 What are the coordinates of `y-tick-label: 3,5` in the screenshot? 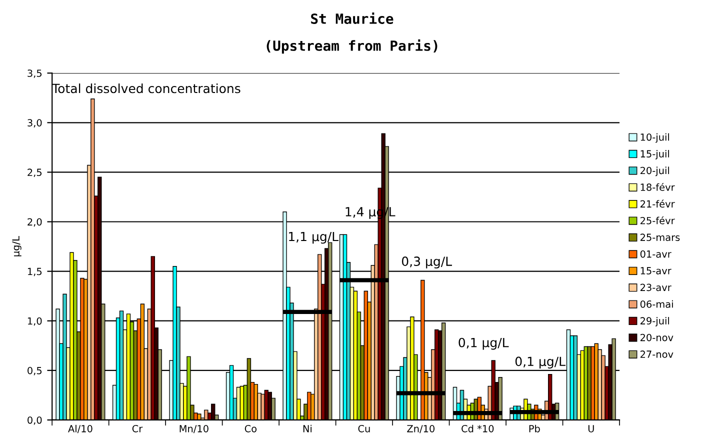 It's located at (35, 74).